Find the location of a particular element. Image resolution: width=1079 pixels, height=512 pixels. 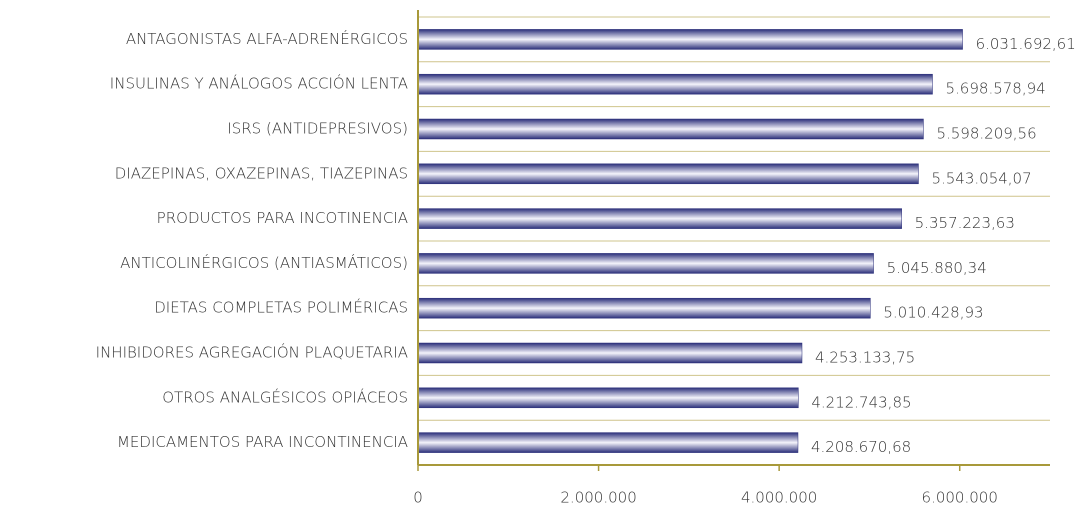

value-label: 4.253.133,75 is located at coordinates (865, 358).